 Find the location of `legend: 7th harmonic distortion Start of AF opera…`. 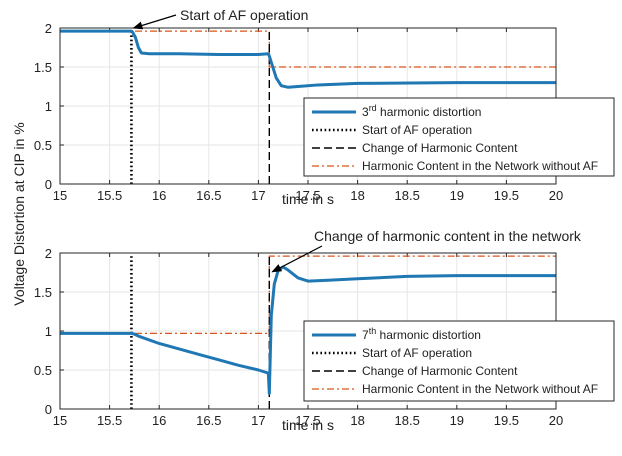

legend: 7th harmonic distortion Start of AF opera… is located at coordinates (459, 361).